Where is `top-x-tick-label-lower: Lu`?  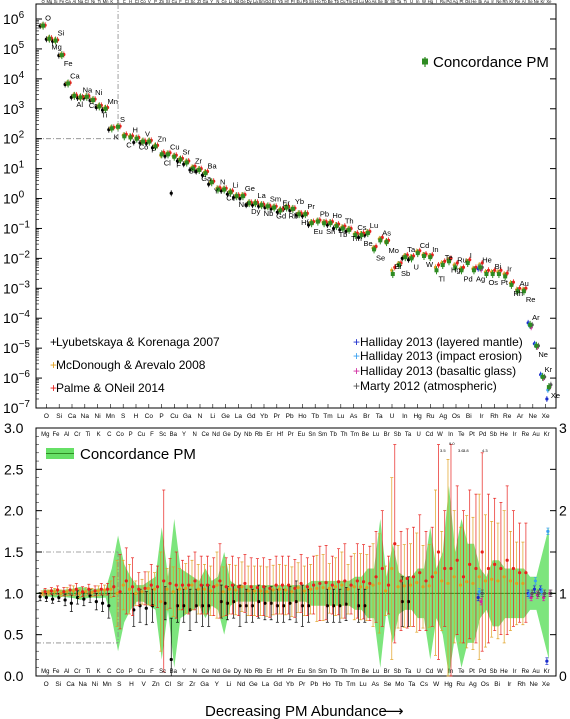
top-x-tick-label-lower: Lu is located at coordinates (341, 416).